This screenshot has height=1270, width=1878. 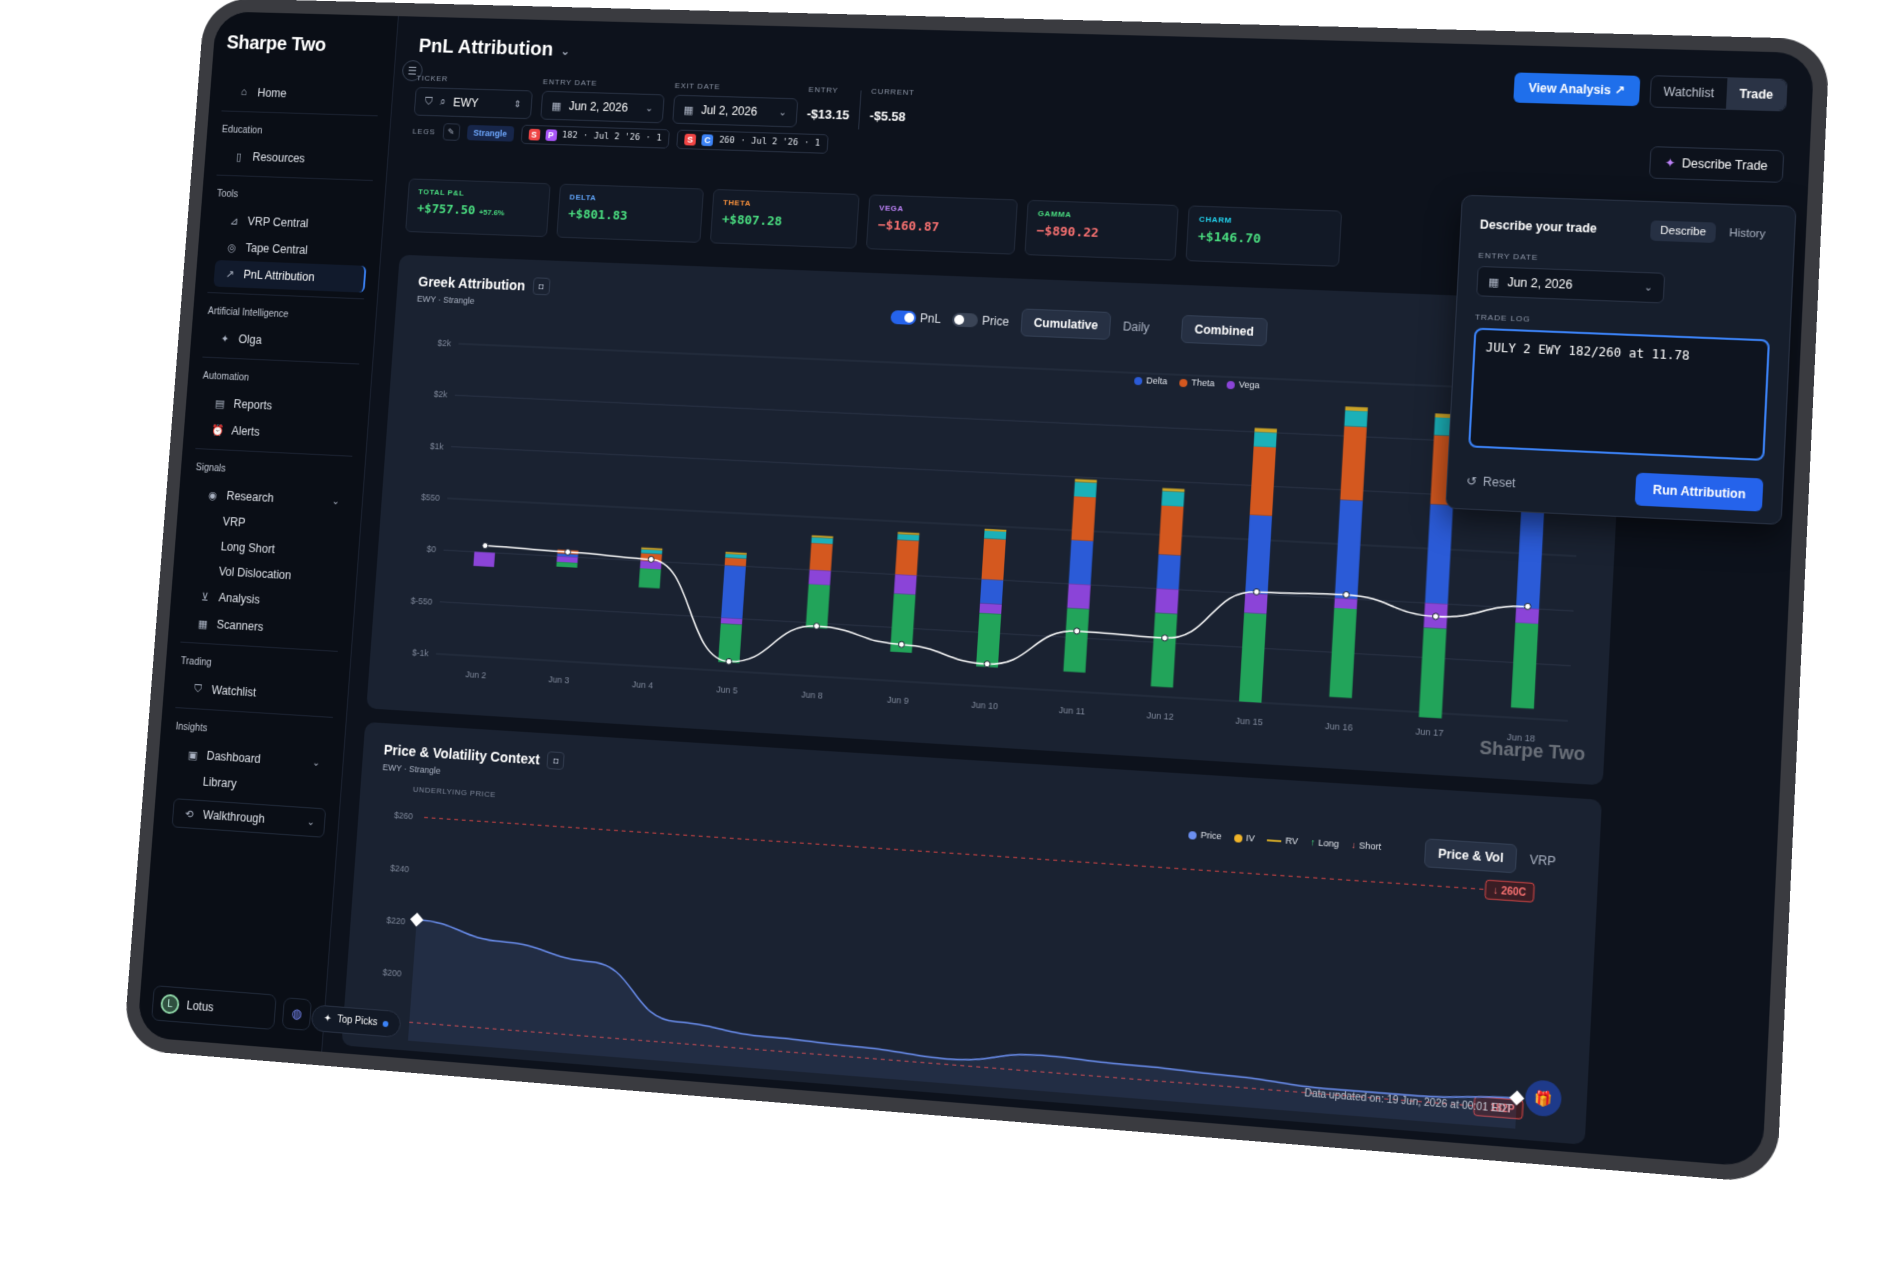 What do you see at coordinates (1471, 481) in the screenshot?
I see `reset-icon: ↺` at bounding box center [1471, 481].